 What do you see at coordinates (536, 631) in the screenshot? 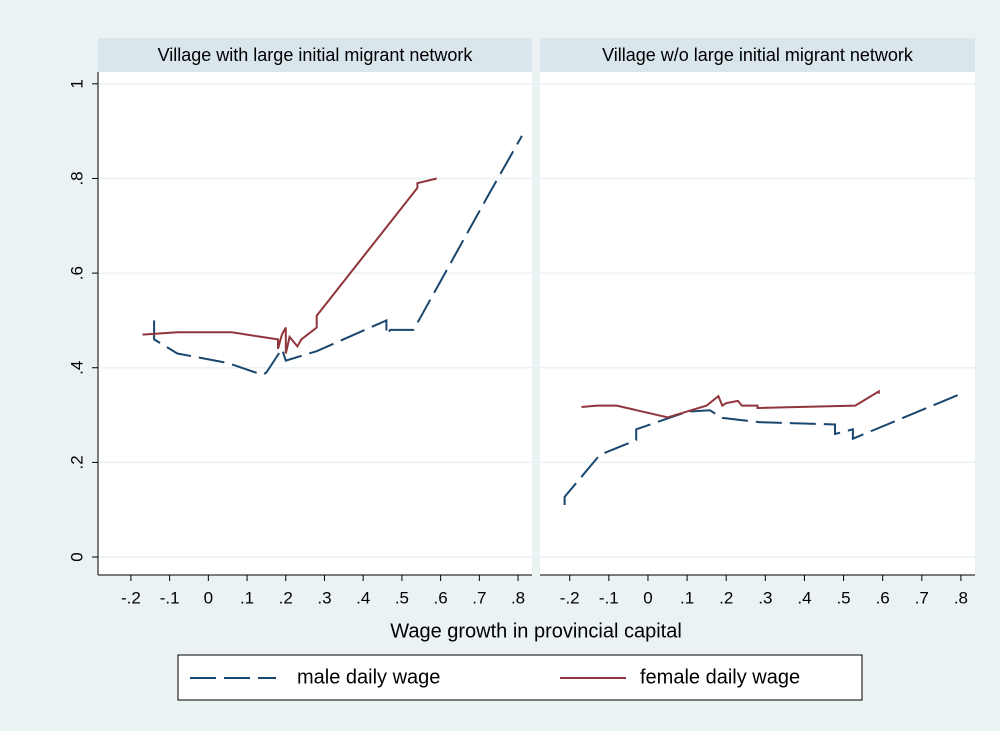
I see `x-axis-label: Wage growth in provincial capital` at bounding box center [536, 631].